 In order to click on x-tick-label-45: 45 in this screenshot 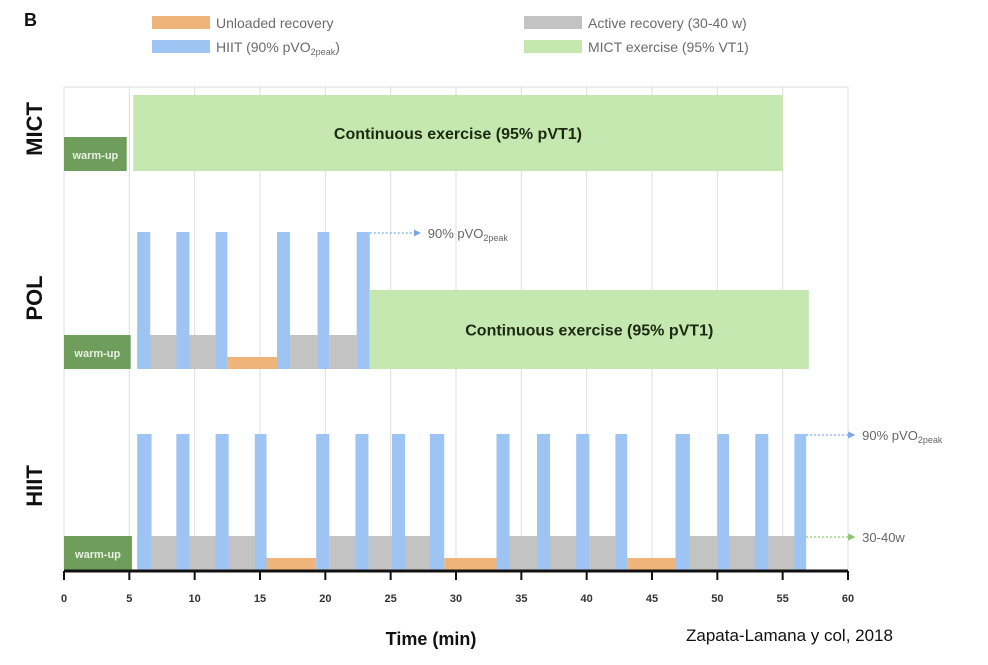, I will do `click(652, 599)`.